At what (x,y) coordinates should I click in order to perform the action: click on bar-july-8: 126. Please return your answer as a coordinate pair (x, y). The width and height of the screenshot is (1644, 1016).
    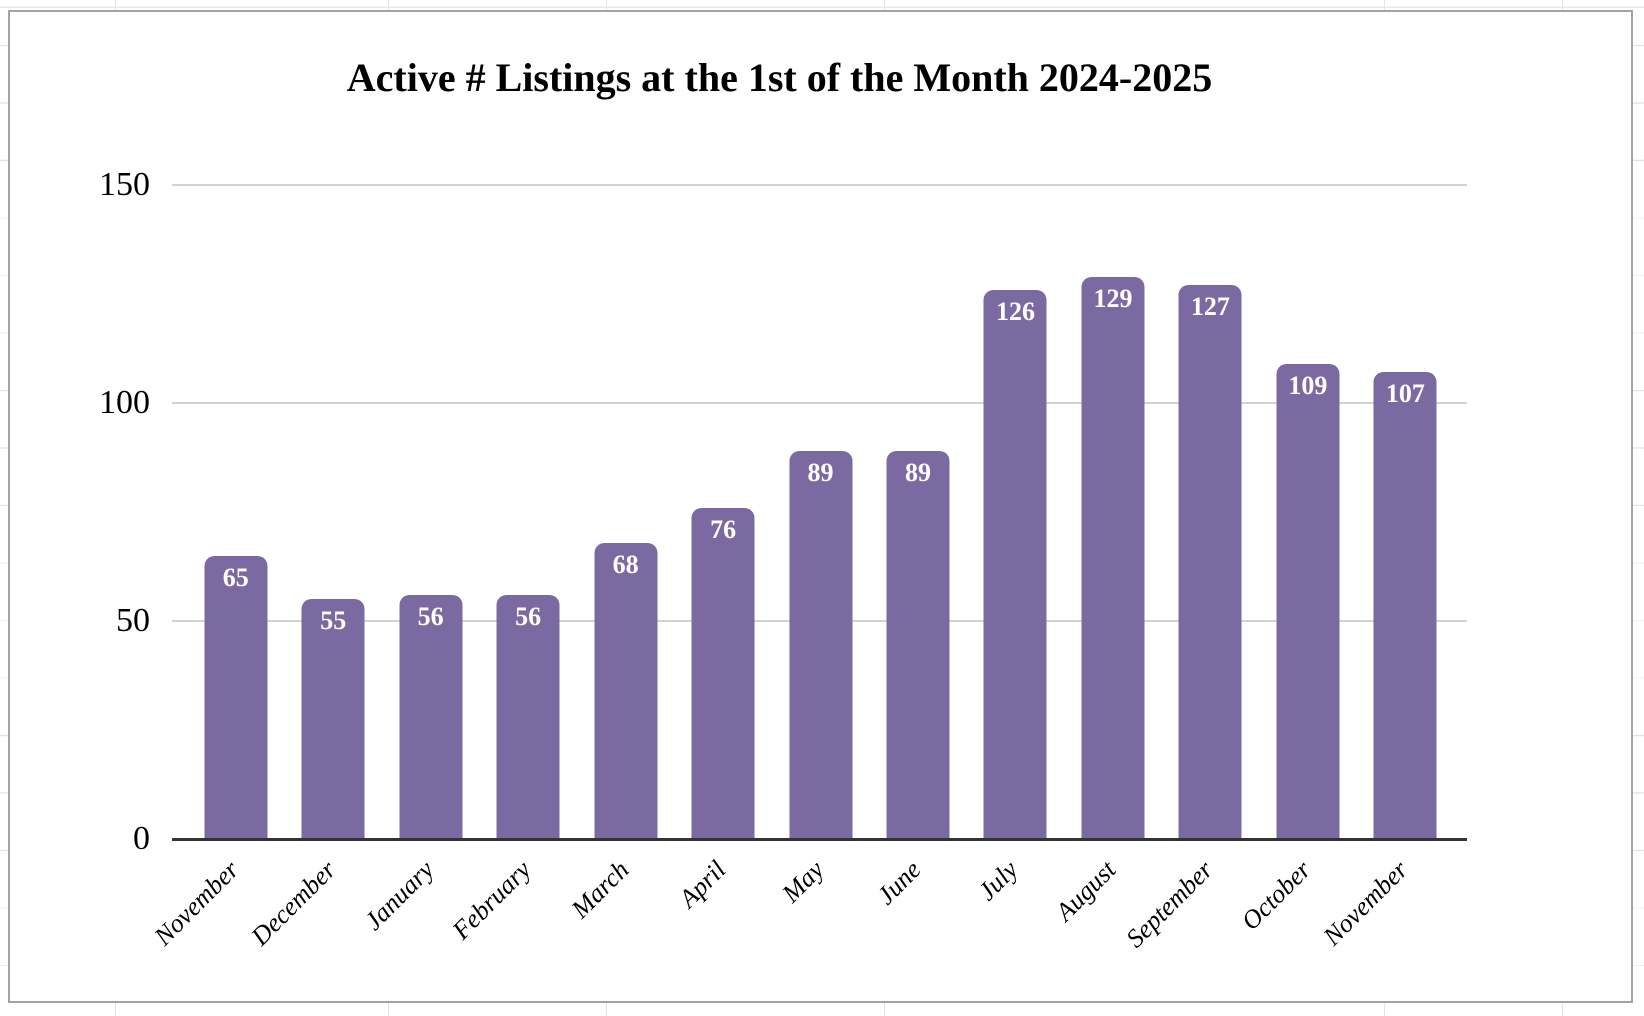
    Looking at the image, I should click on (1015, 564).